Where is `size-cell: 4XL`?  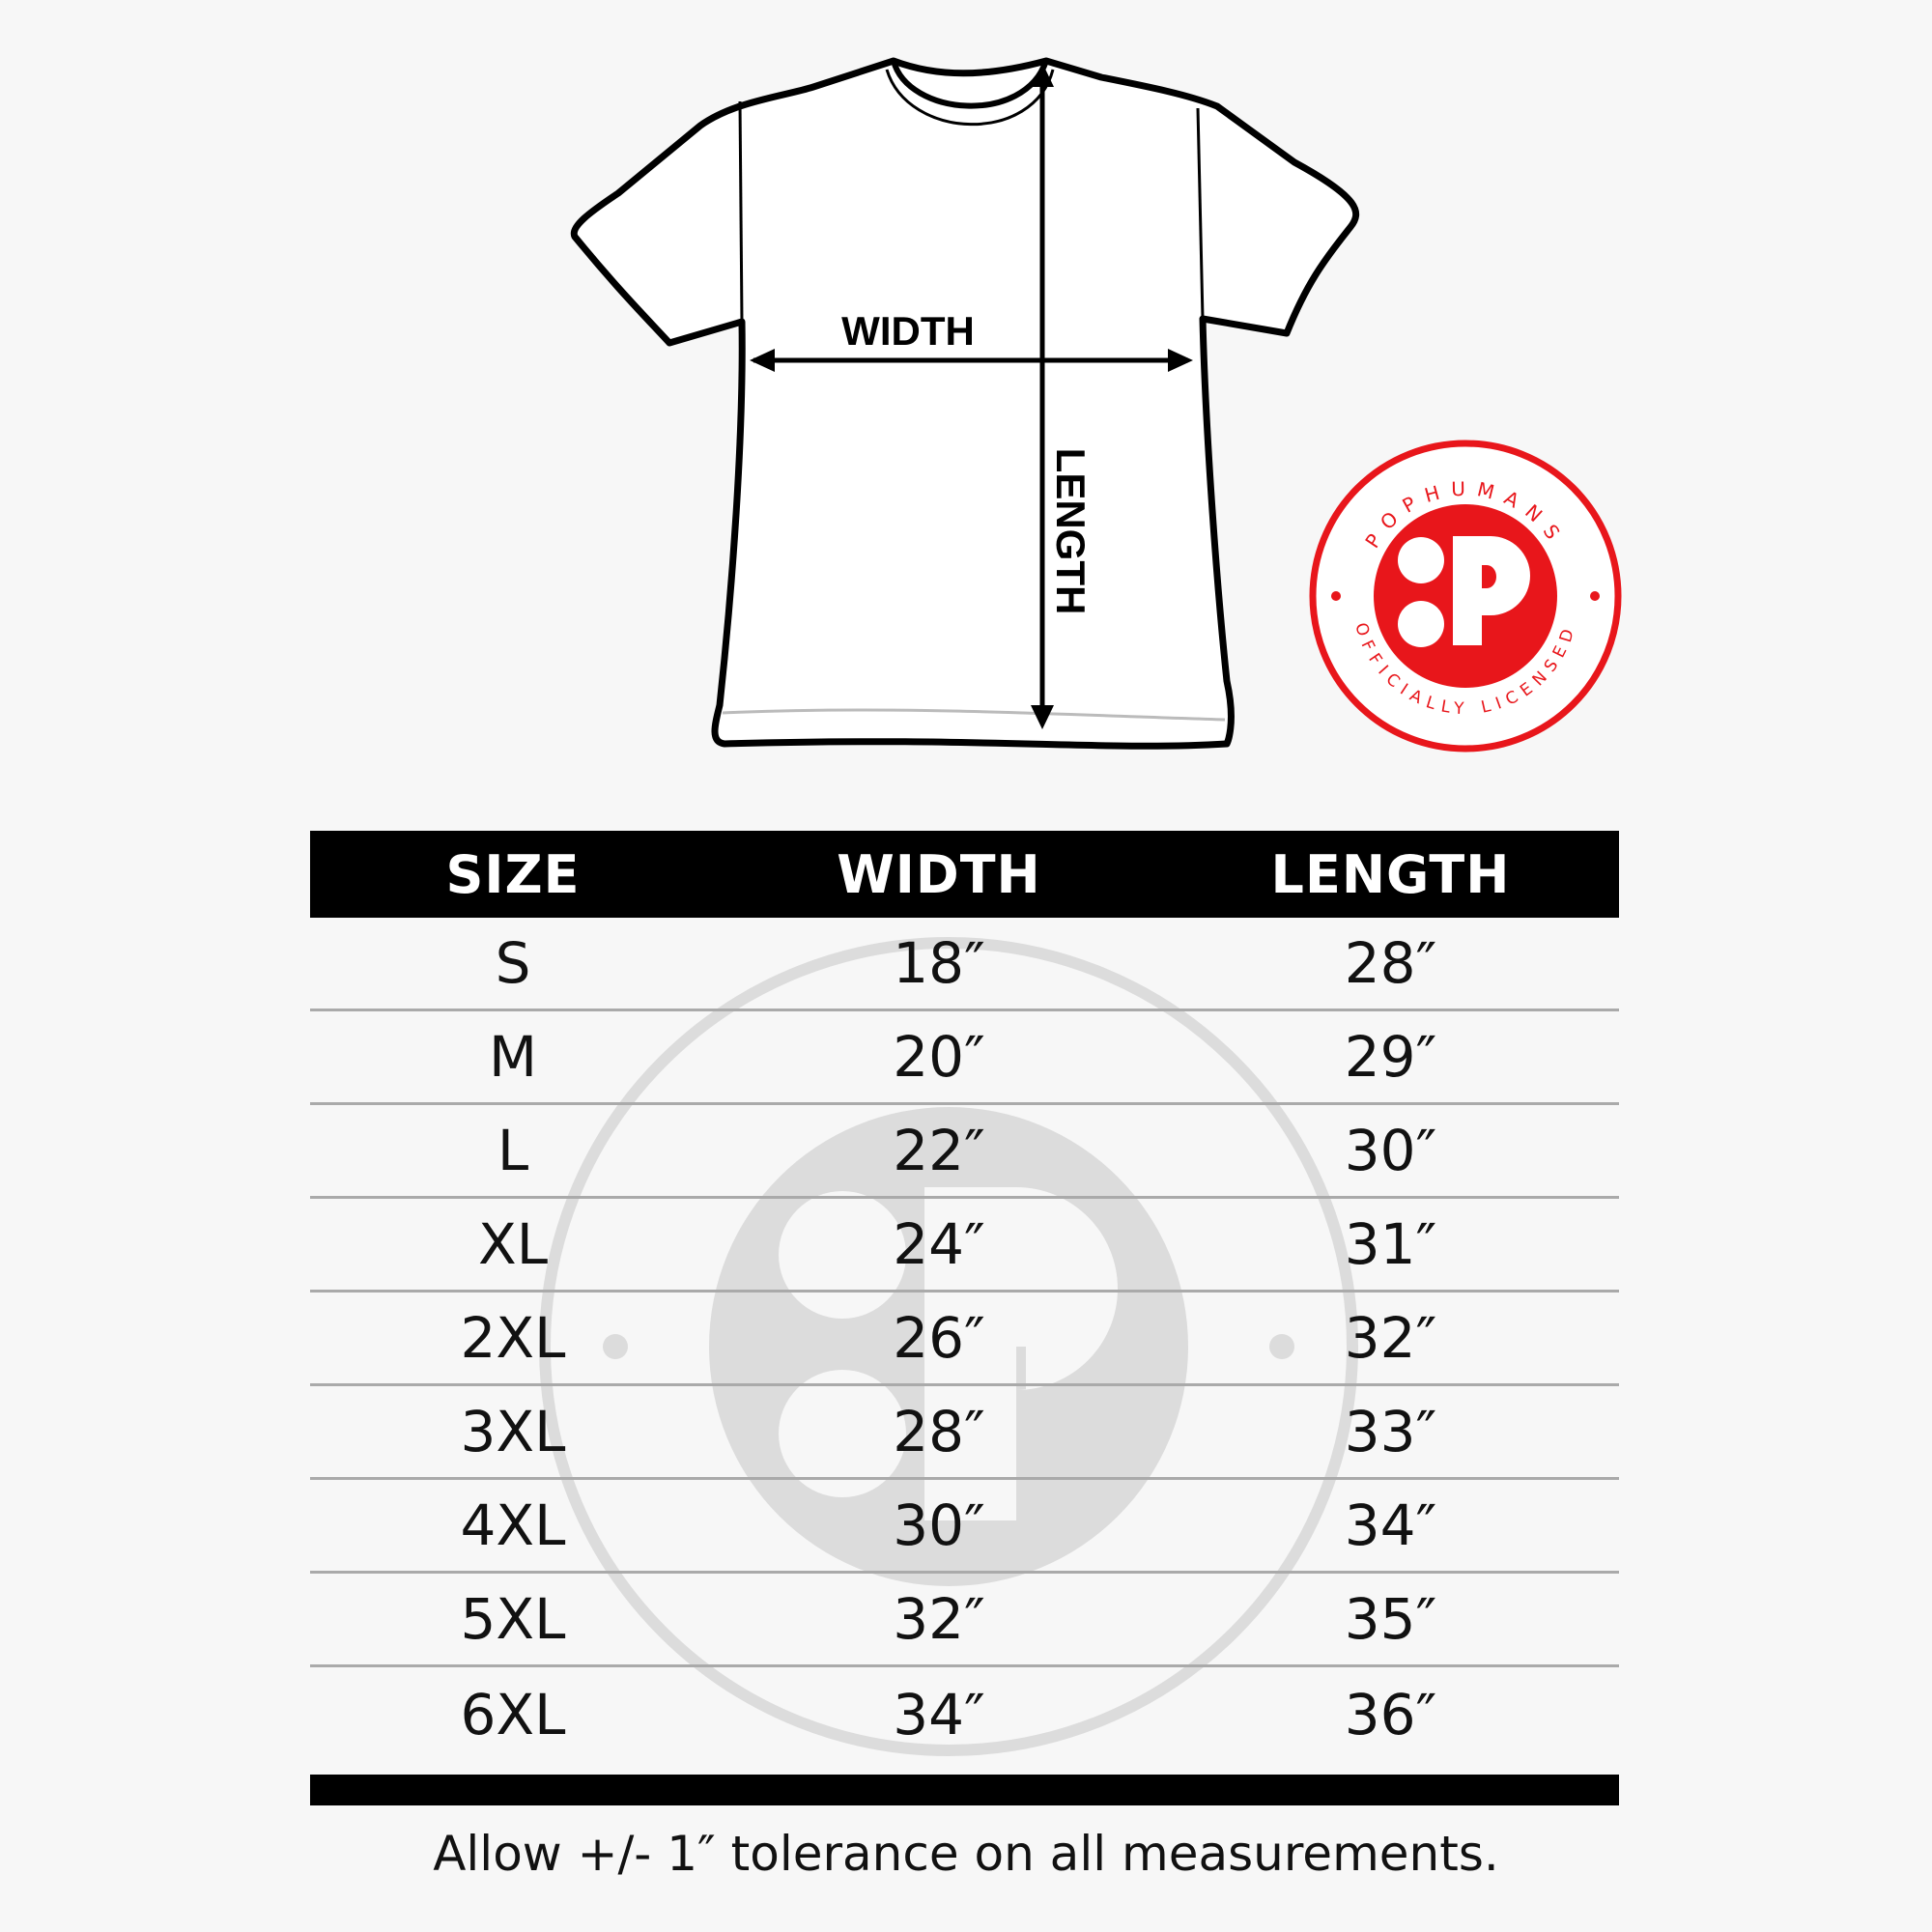
size-cell: 4XL is located at coordinates (513, 1525).